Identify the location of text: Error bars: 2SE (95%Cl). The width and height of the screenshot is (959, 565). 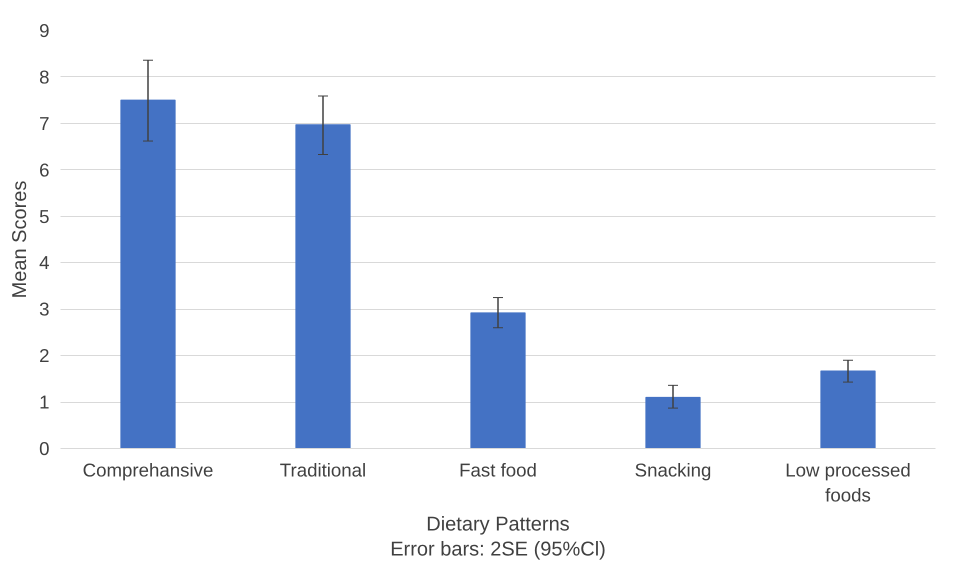
(498, 549).